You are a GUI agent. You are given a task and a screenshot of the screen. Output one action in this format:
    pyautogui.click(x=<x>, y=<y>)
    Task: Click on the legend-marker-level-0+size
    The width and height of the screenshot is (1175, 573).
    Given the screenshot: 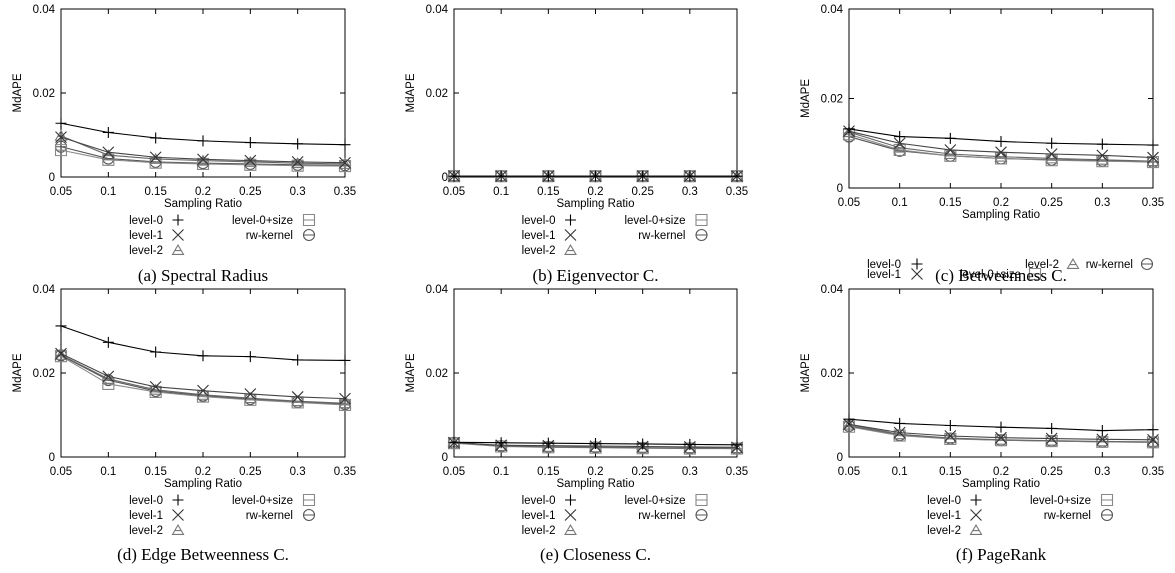 What is the action you would take?
    pyautogui.click(x=701, y=220)
    